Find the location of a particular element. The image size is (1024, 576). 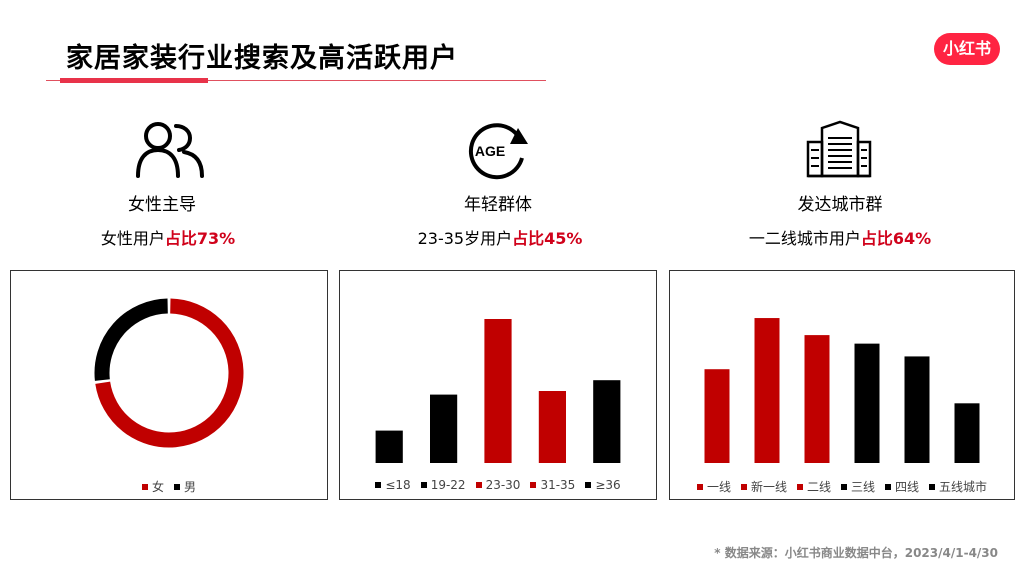

donut-slice-女 is located at coordinates (169, 373).